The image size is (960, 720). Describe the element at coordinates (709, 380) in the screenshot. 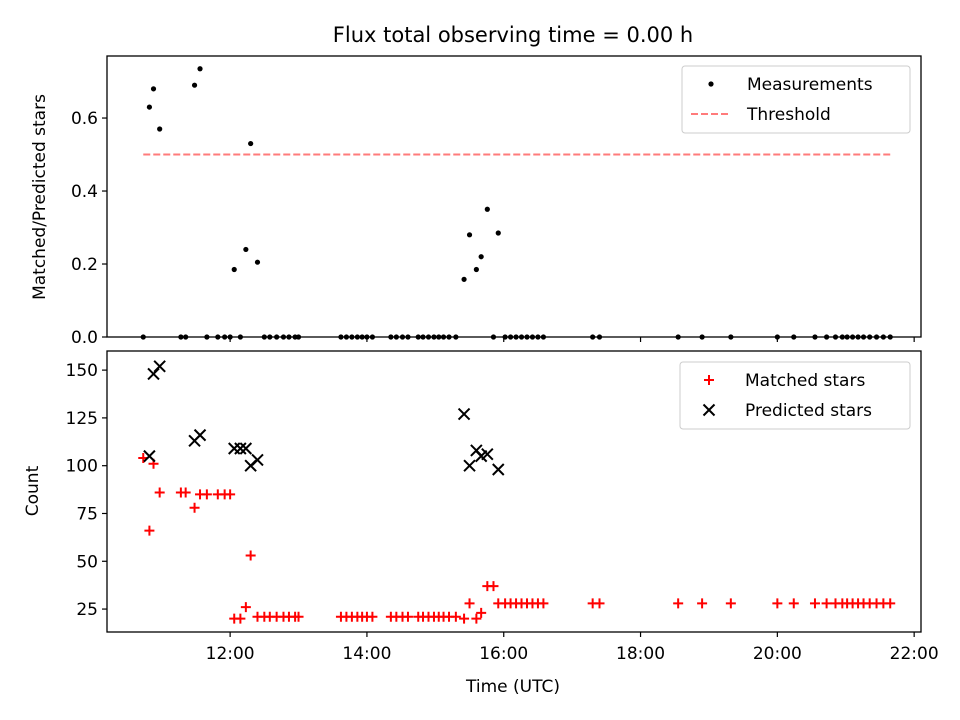

I see `legend-matched-marker` at that location.